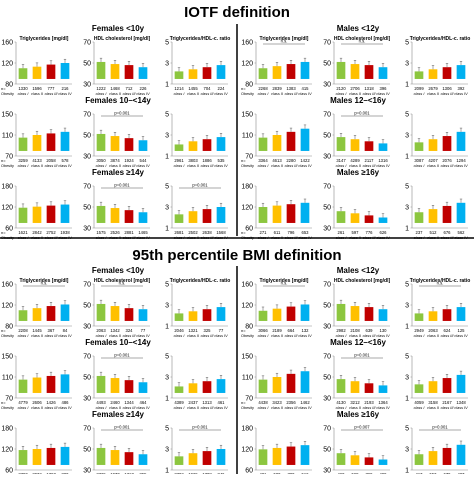  I want to click on n-label: 2193, so click(369, 402).